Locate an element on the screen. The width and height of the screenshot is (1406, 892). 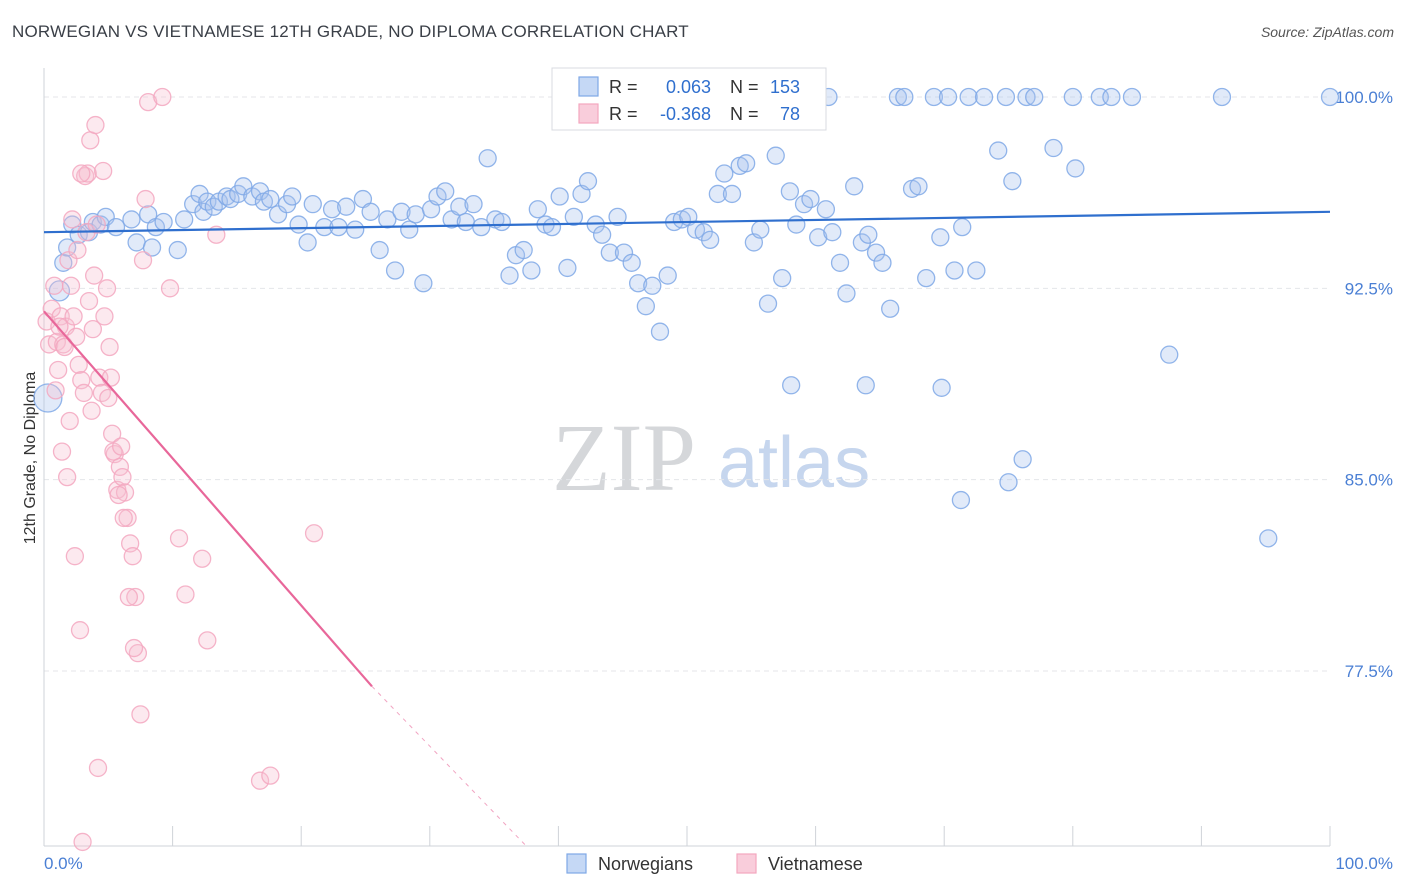
x-tick-label-min: 0.0% is located at coordinates (63, 863).